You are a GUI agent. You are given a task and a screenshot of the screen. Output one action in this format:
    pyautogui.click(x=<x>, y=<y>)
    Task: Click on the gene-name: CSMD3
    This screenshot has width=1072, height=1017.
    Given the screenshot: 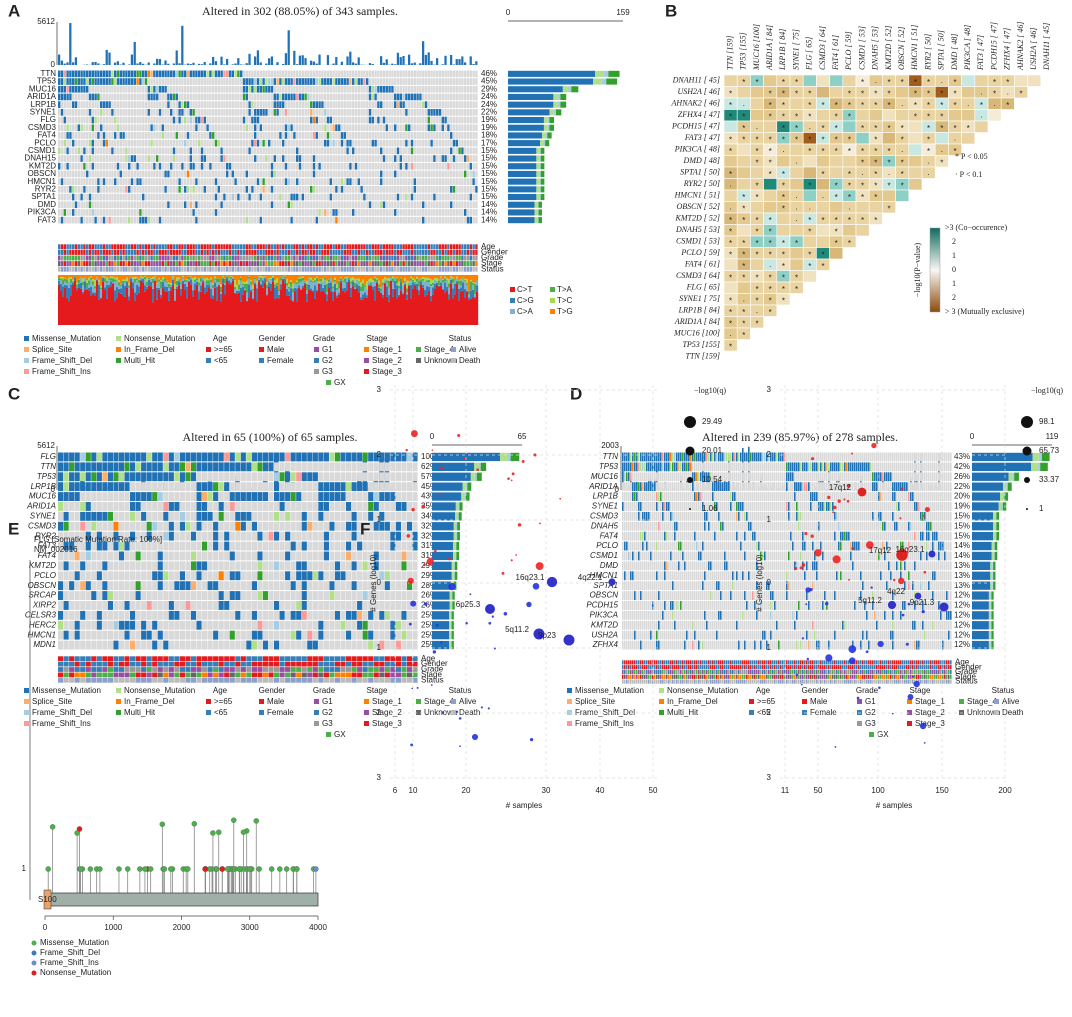 What is the action you would take?
    pyautogui.click(x=42, y=127)
    